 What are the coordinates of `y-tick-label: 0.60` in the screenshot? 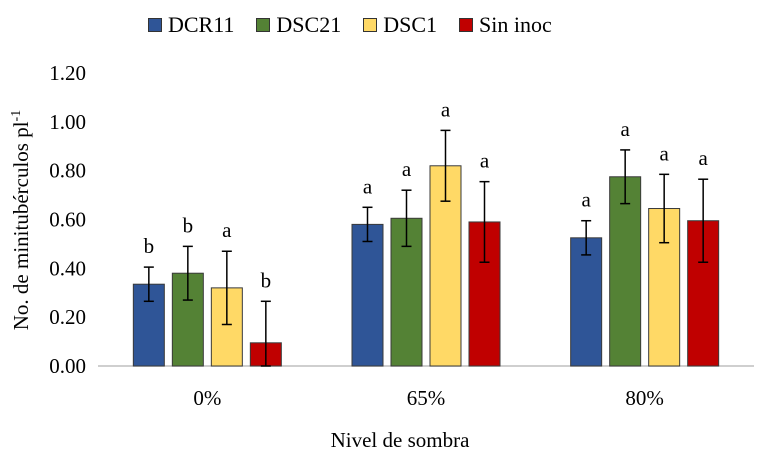 It's located at (67, 220).